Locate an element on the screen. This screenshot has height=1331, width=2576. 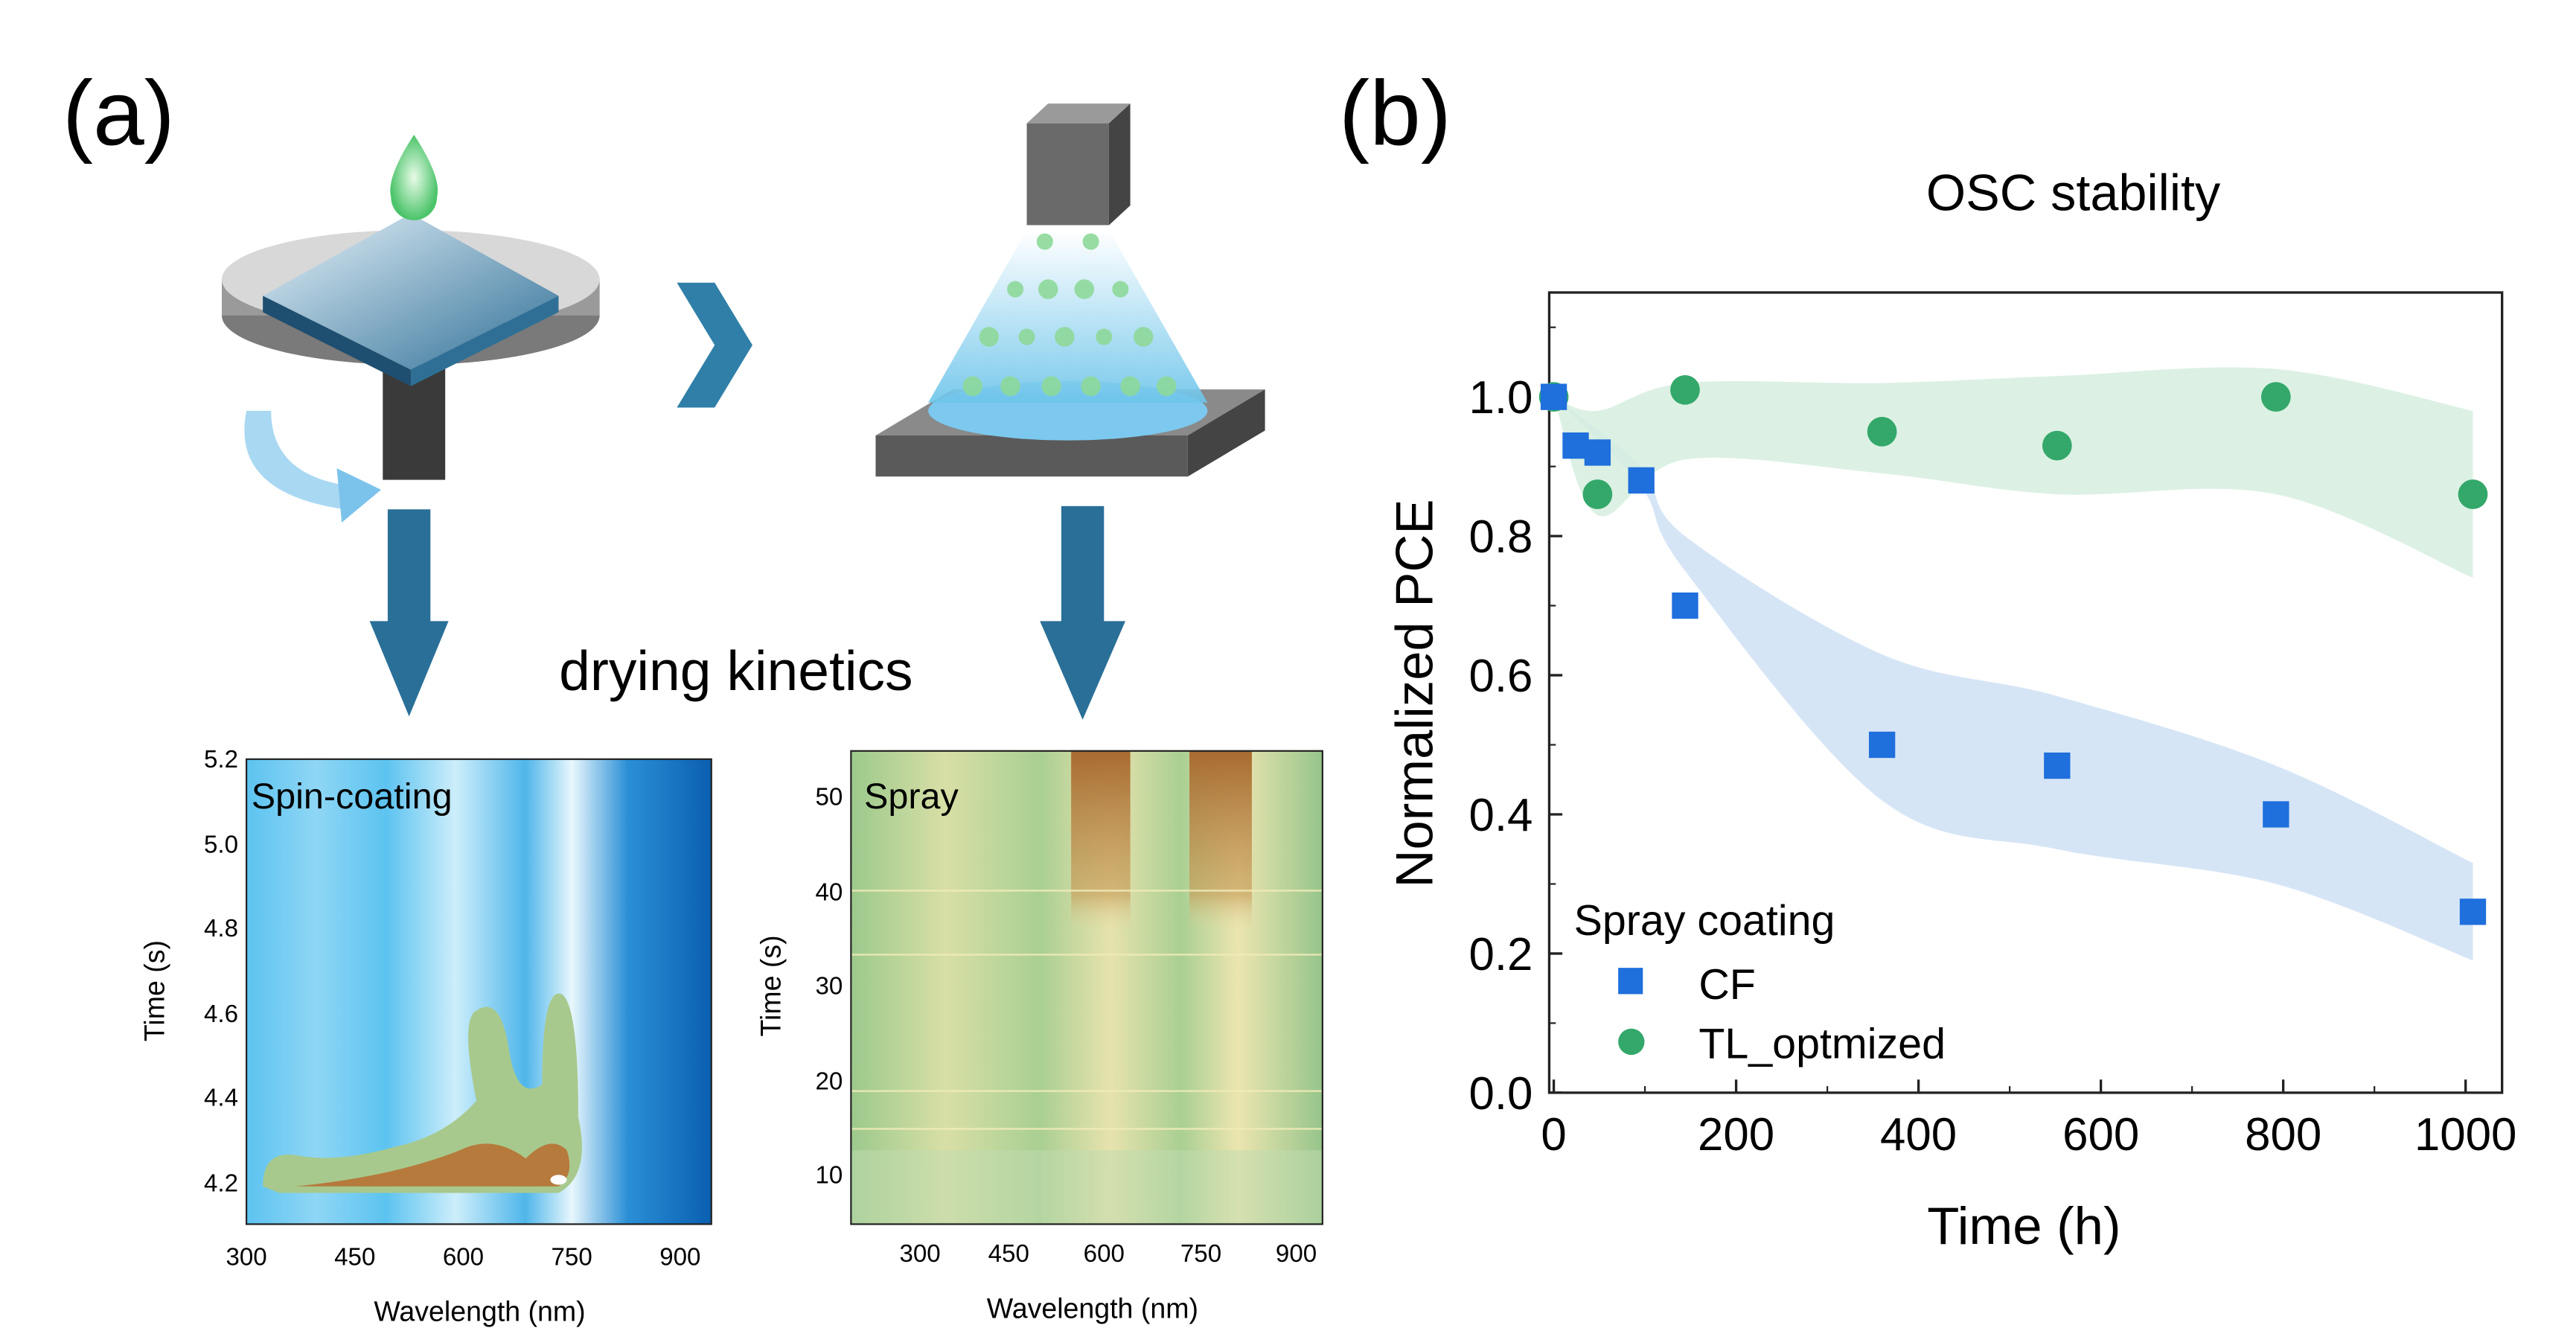
tick: 4.4 is located at coordinates (221, 1099).